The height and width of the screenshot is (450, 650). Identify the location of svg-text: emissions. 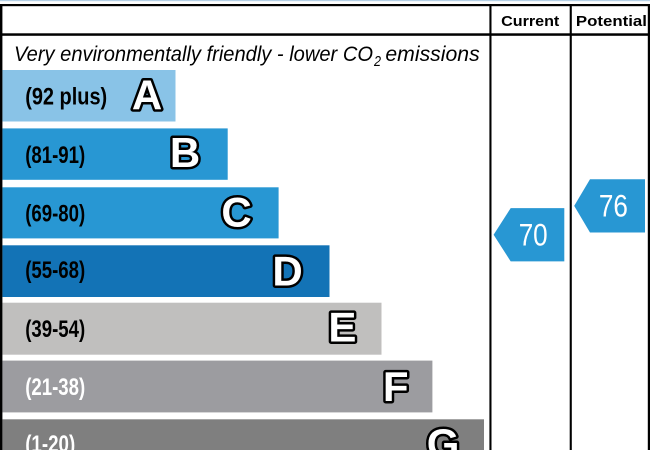
(432, 54).